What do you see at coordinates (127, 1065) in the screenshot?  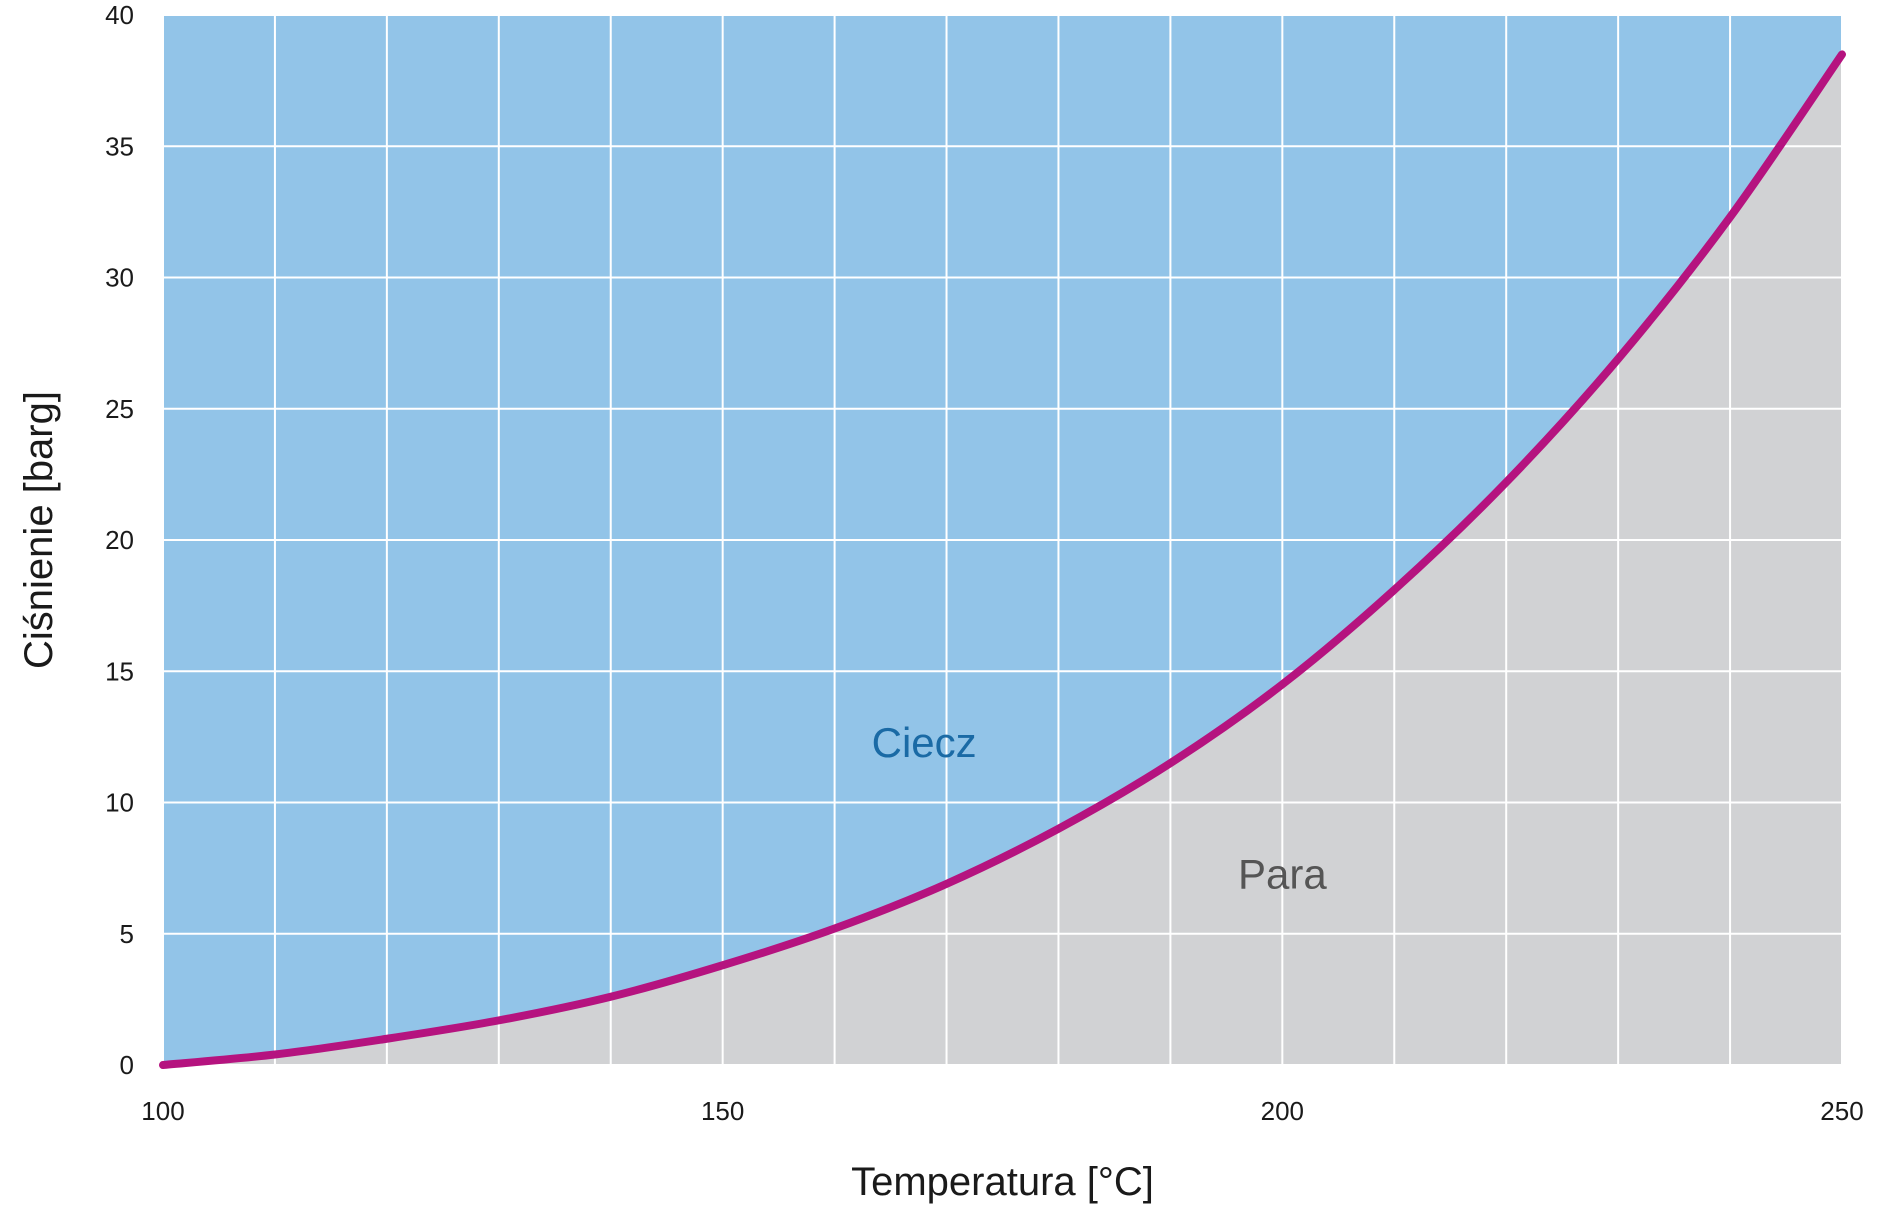 I see `y-tick-label: 0` at bounding box center [127, 1065].